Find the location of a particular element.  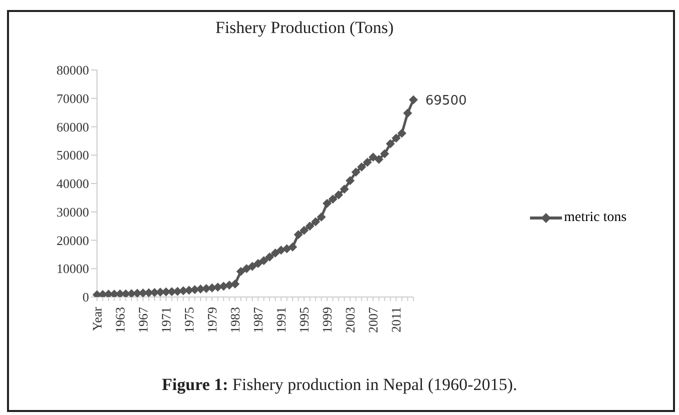

x-tick-label: 1967 is located at coordinates (143, 319).